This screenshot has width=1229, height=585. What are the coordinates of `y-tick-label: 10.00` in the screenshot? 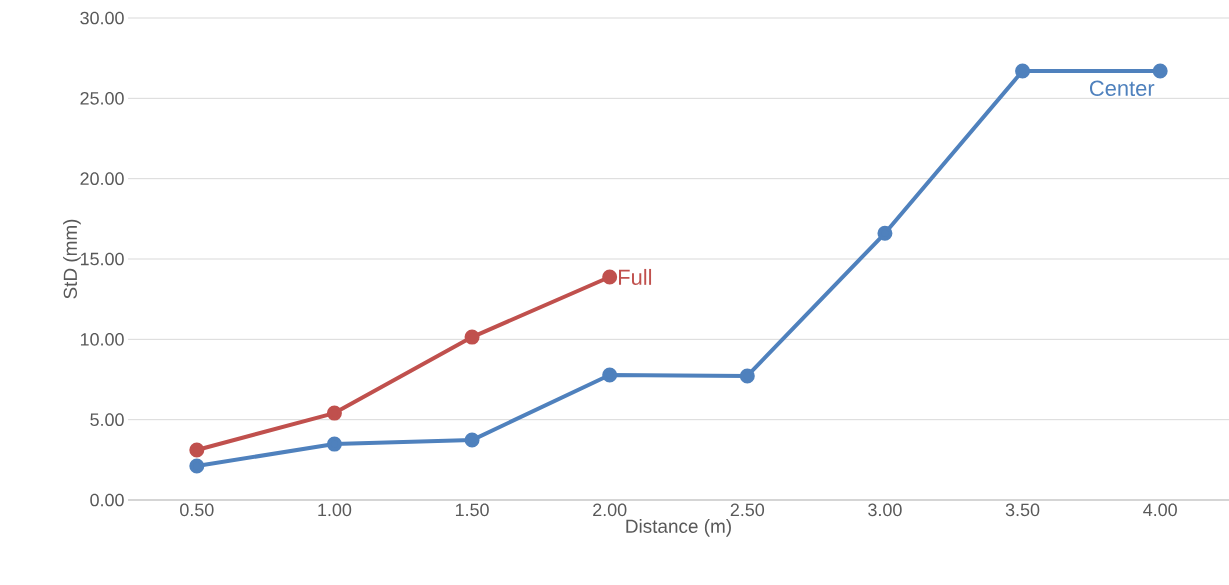 It's located at (102, 339).